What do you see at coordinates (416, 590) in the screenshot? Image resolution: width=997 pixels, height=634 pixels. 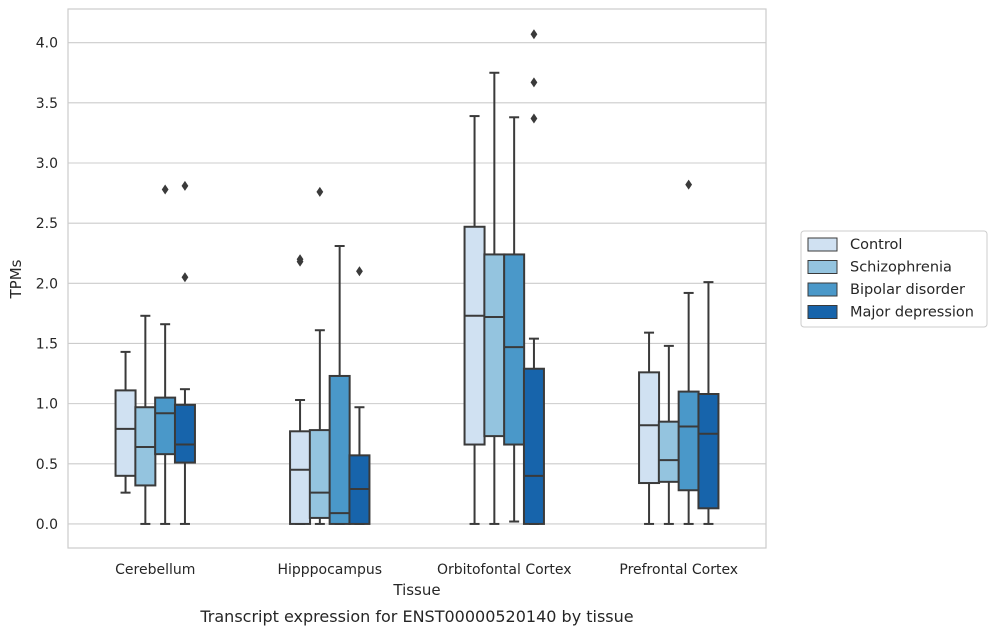 I see `x-axis-title: Tissue` at bounding box center [416, 590].